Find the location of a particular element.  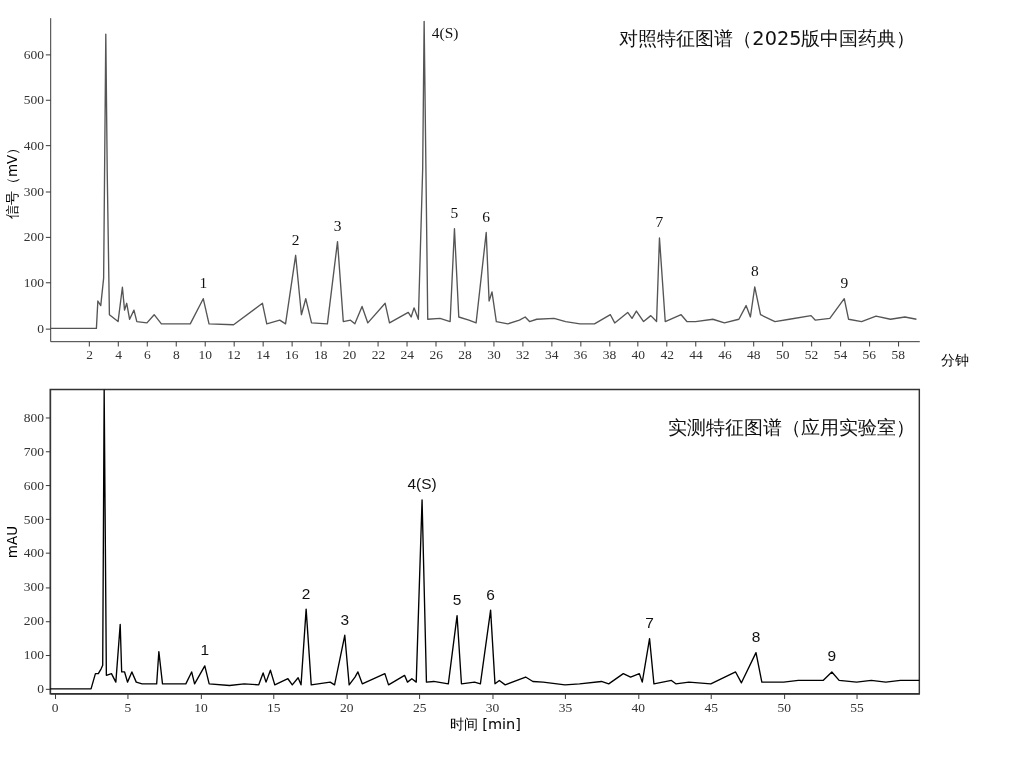

x-tick-label: 2 is located at coordinates (90, 355).